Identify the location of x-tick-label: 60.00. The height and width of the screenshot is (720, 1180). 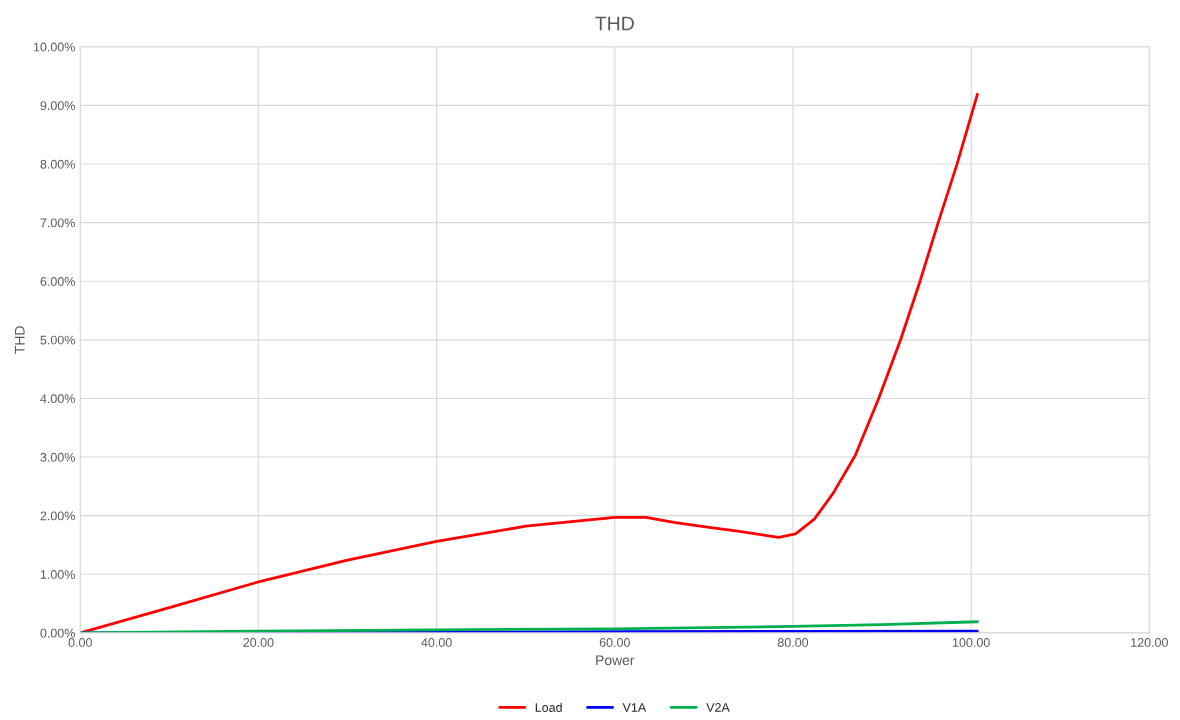
(614, 642).